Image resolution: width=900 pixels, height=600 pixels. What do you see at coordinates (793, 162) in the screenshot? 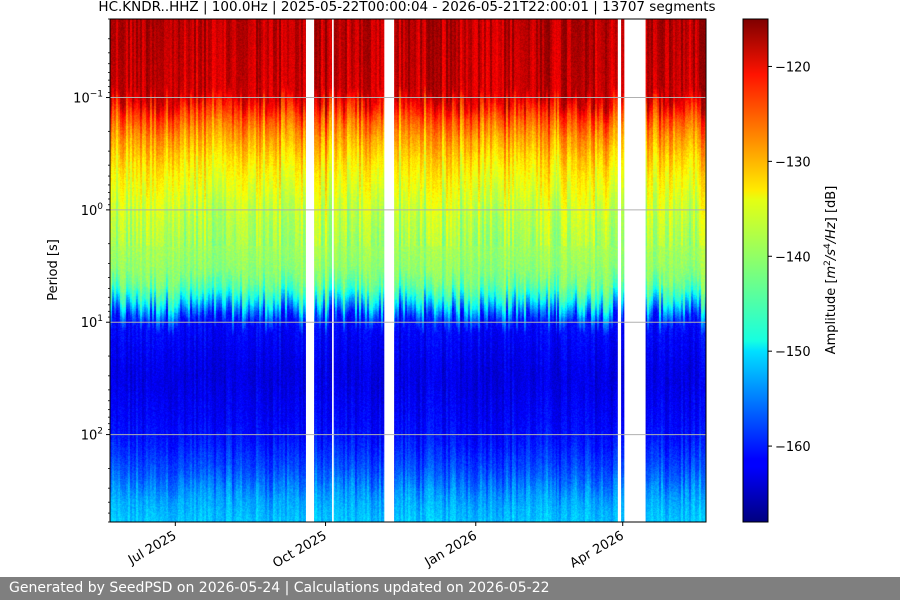
I see `colorbar-tick-label: −130` at bounding box center [793, 162].